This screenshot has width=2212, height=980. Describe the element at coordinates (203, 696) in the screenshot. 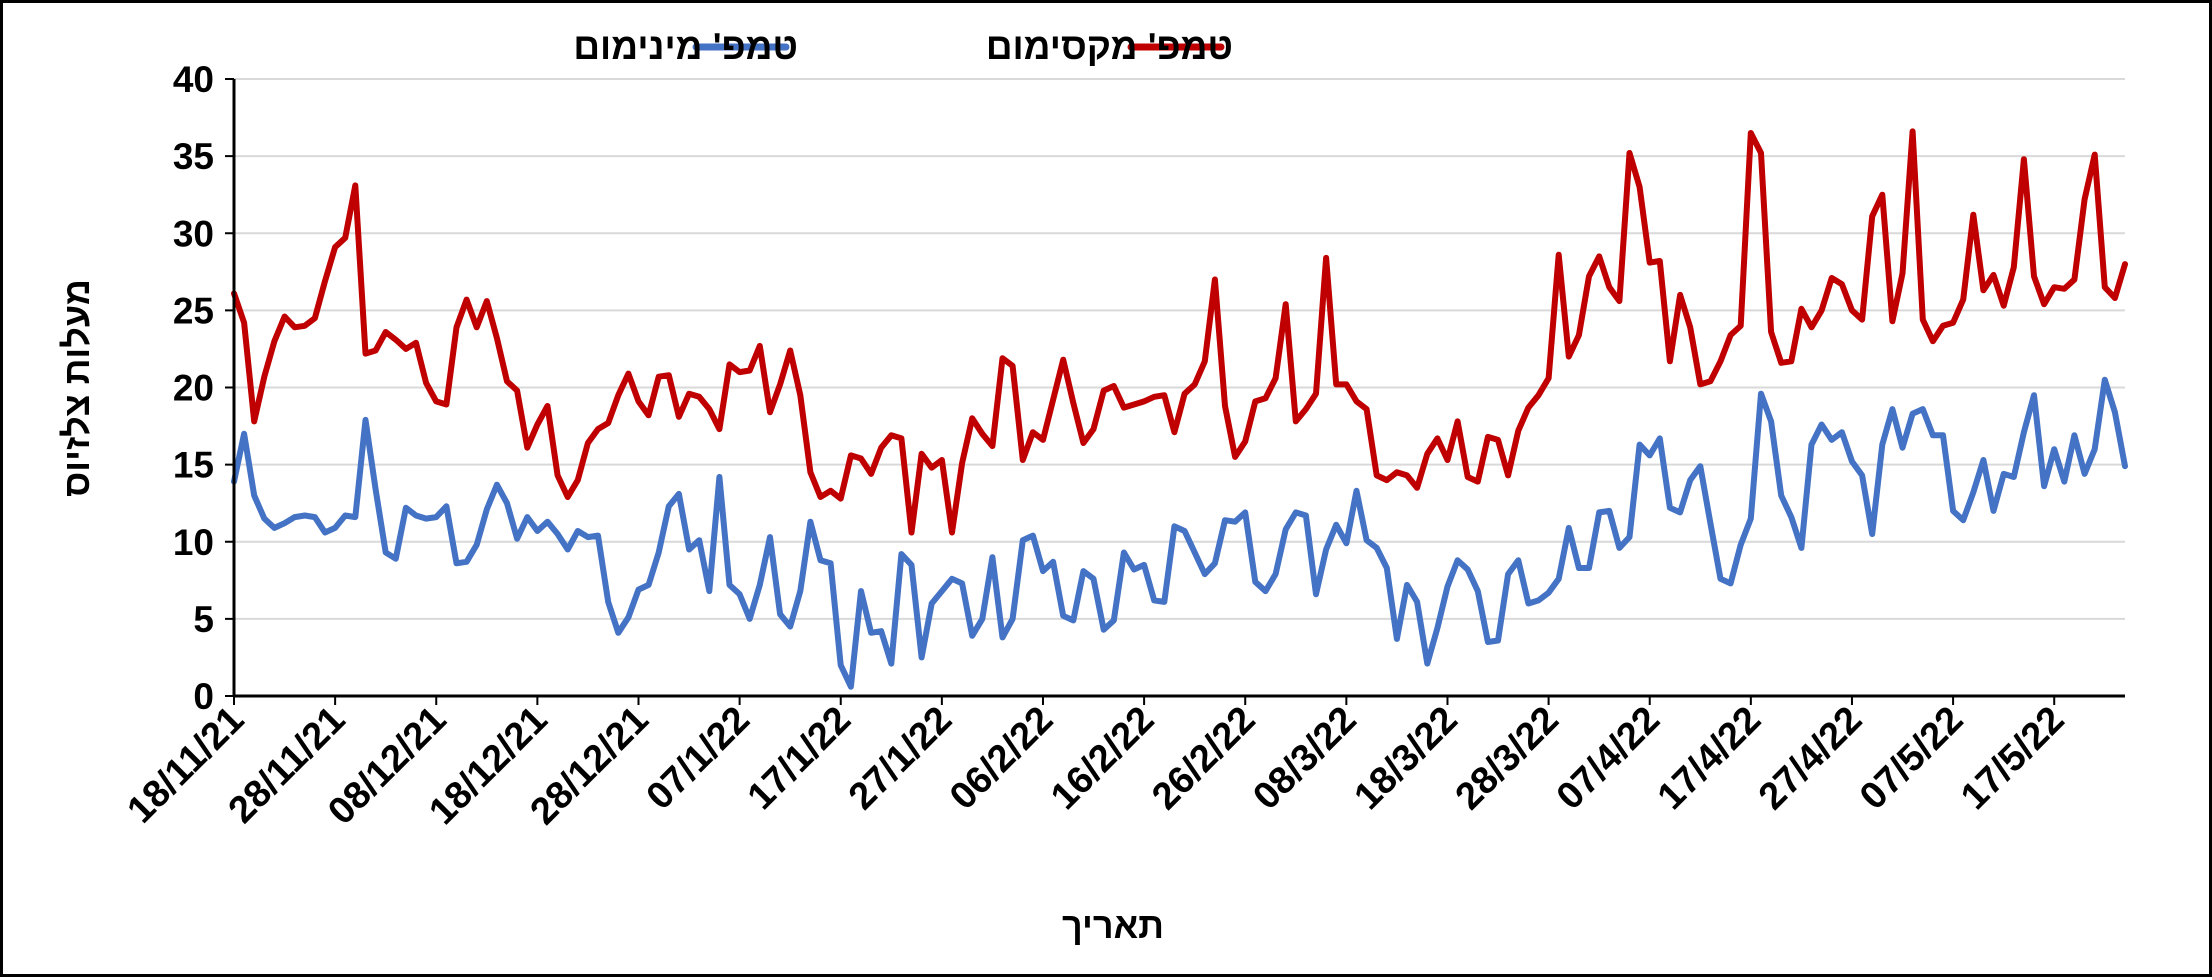

I see `y-tick-label: 0` at that location.